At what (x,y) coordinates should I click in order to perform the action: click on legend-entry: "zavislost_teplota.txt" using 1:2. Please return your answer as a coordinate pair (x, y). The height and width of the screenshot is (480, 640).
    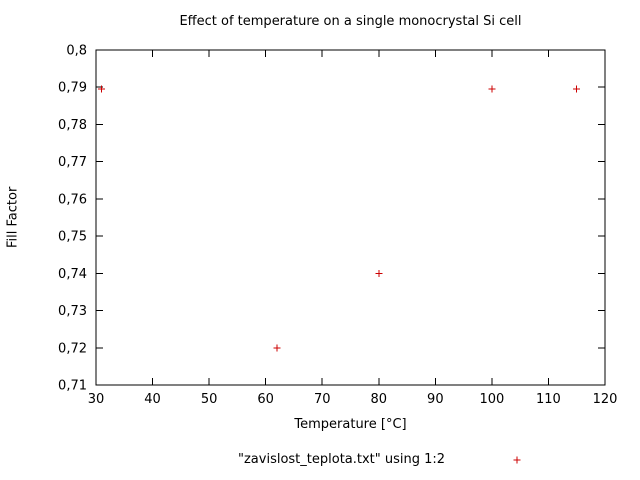
    Looking at the image, I should click on (380, 459).